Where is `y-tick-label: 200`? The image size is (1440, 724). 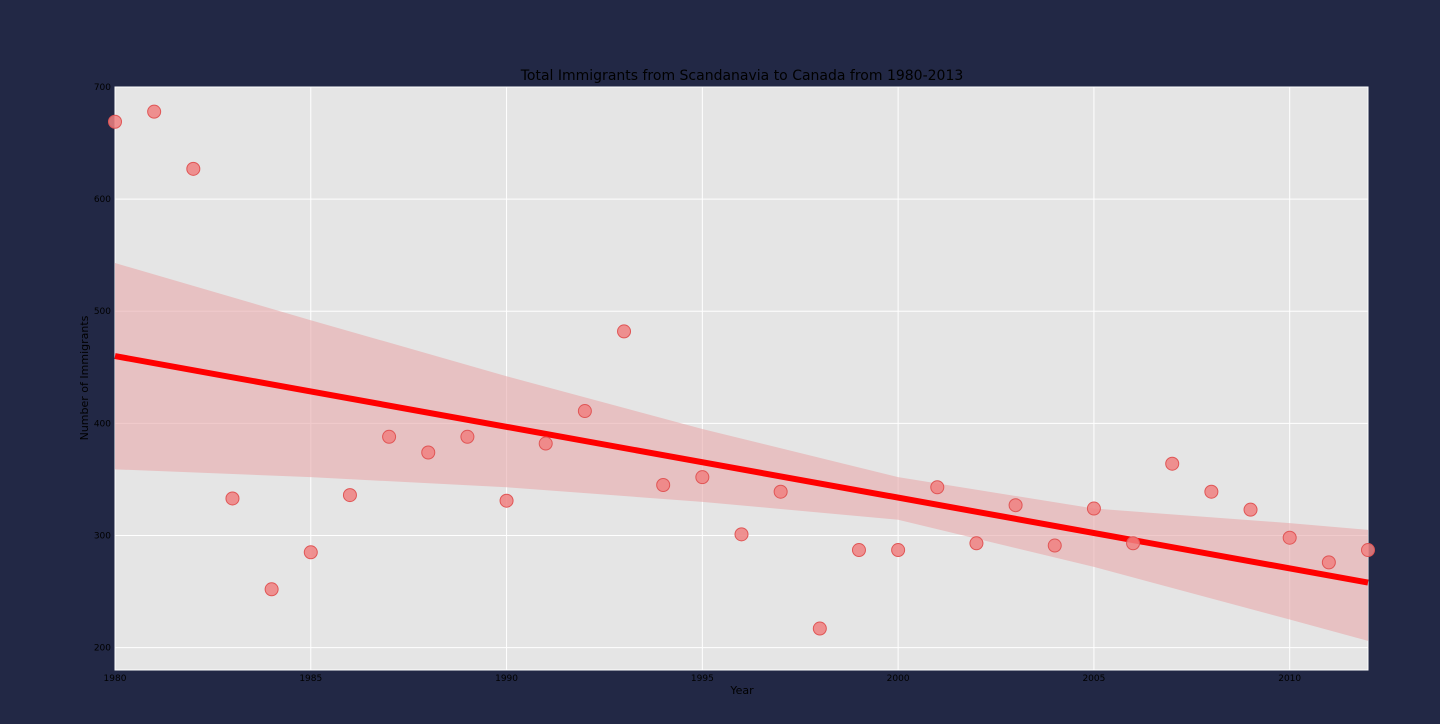
y-tick-label: 200 is located at coordinates (102, 649).